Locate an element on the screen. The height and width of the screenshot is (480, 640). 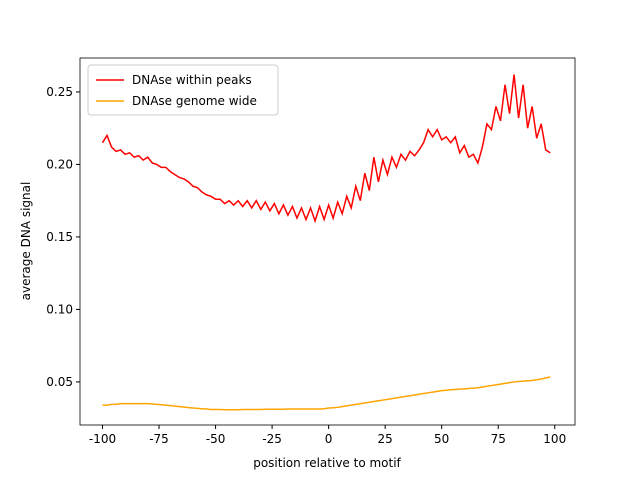
y-tick-label: 0.10 is located at coordinates (59, 309).